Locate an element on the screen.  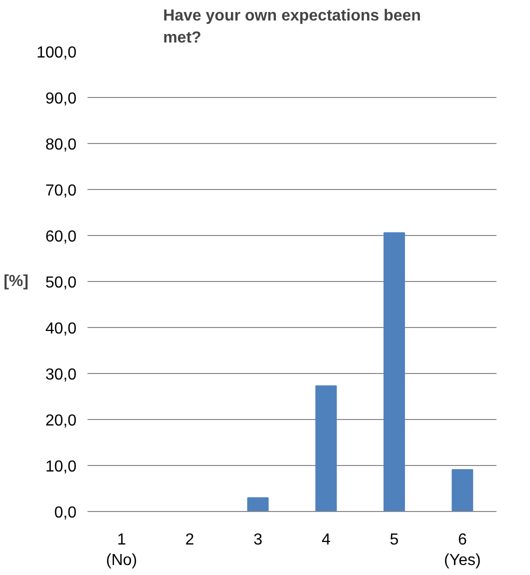
y-tick-label: 20,0 is located at coordinates (61, 421).